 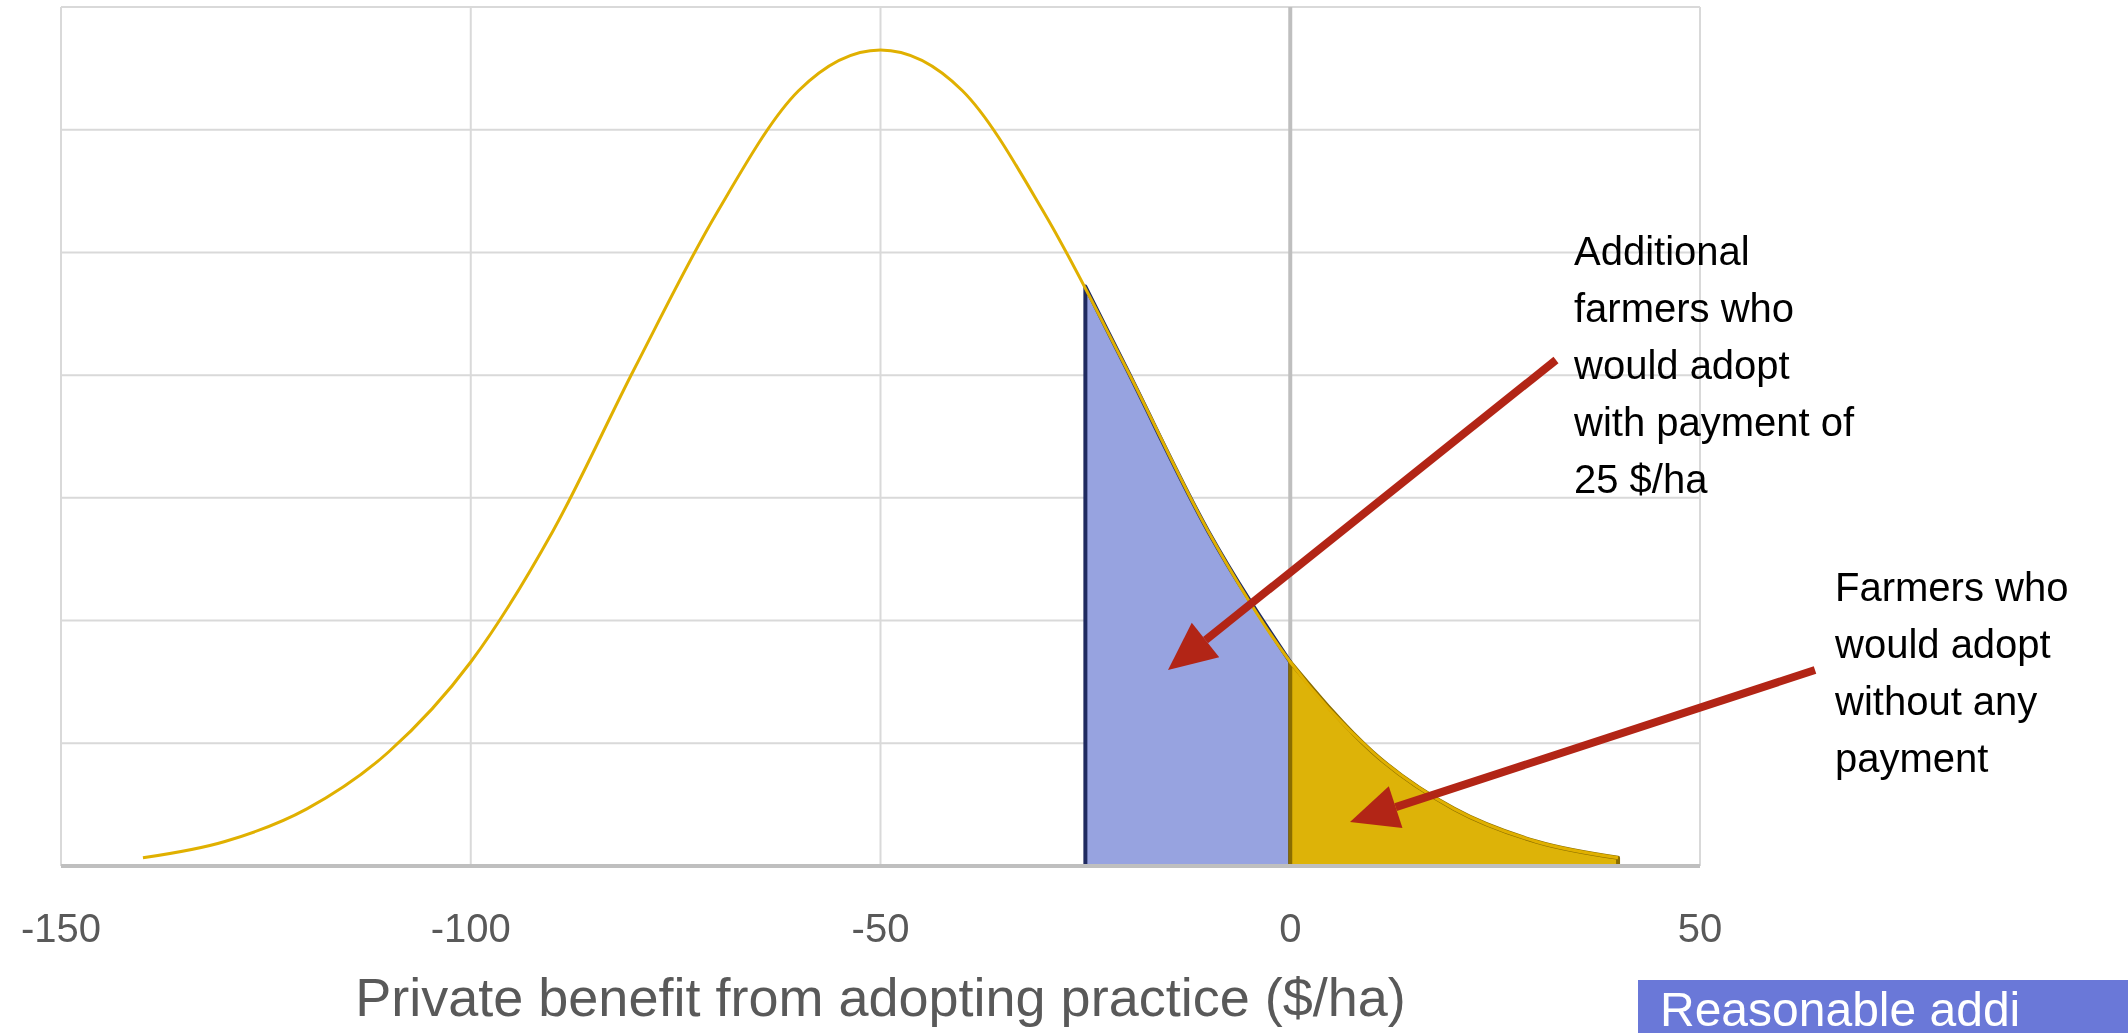 I want to click on annotation: Additional farmers who would adopt with payment of 25 $/ha, so click(x=1714, y=365).